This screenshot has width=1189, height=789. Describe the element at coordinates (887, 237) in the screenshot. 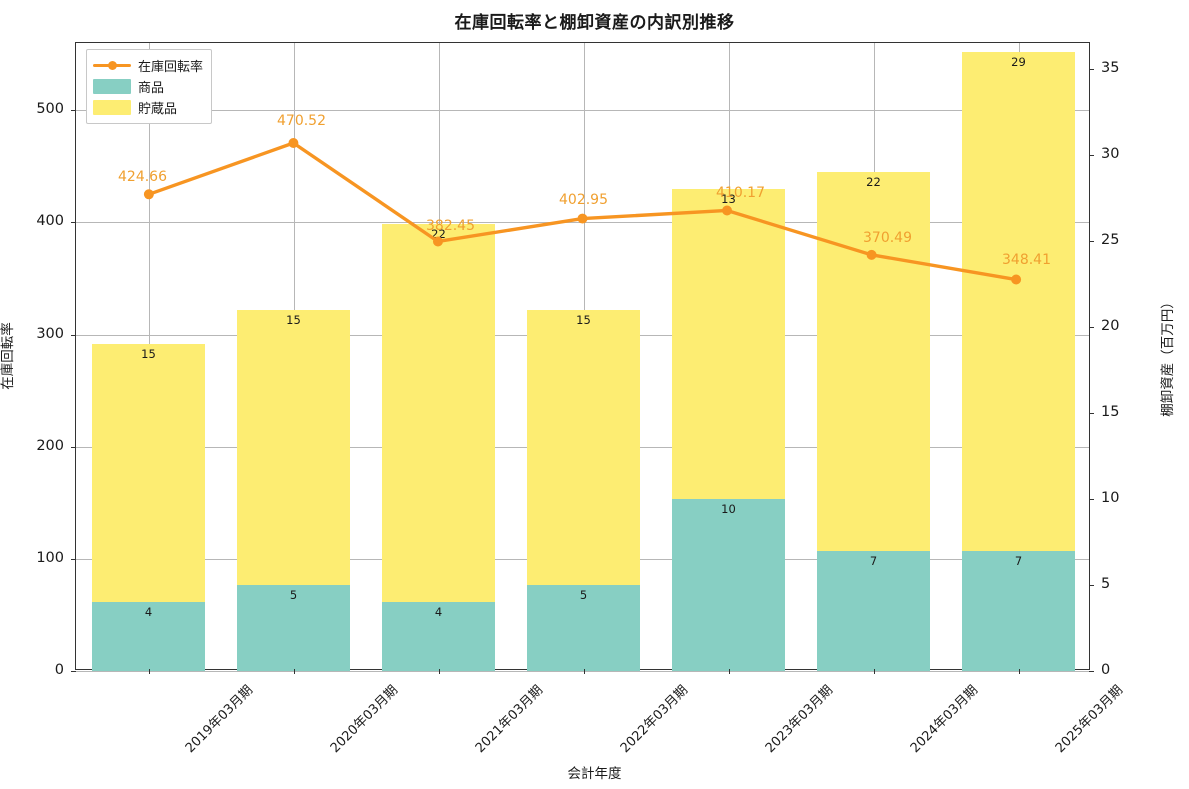

I see `line-value-label: 370.49` at that location.